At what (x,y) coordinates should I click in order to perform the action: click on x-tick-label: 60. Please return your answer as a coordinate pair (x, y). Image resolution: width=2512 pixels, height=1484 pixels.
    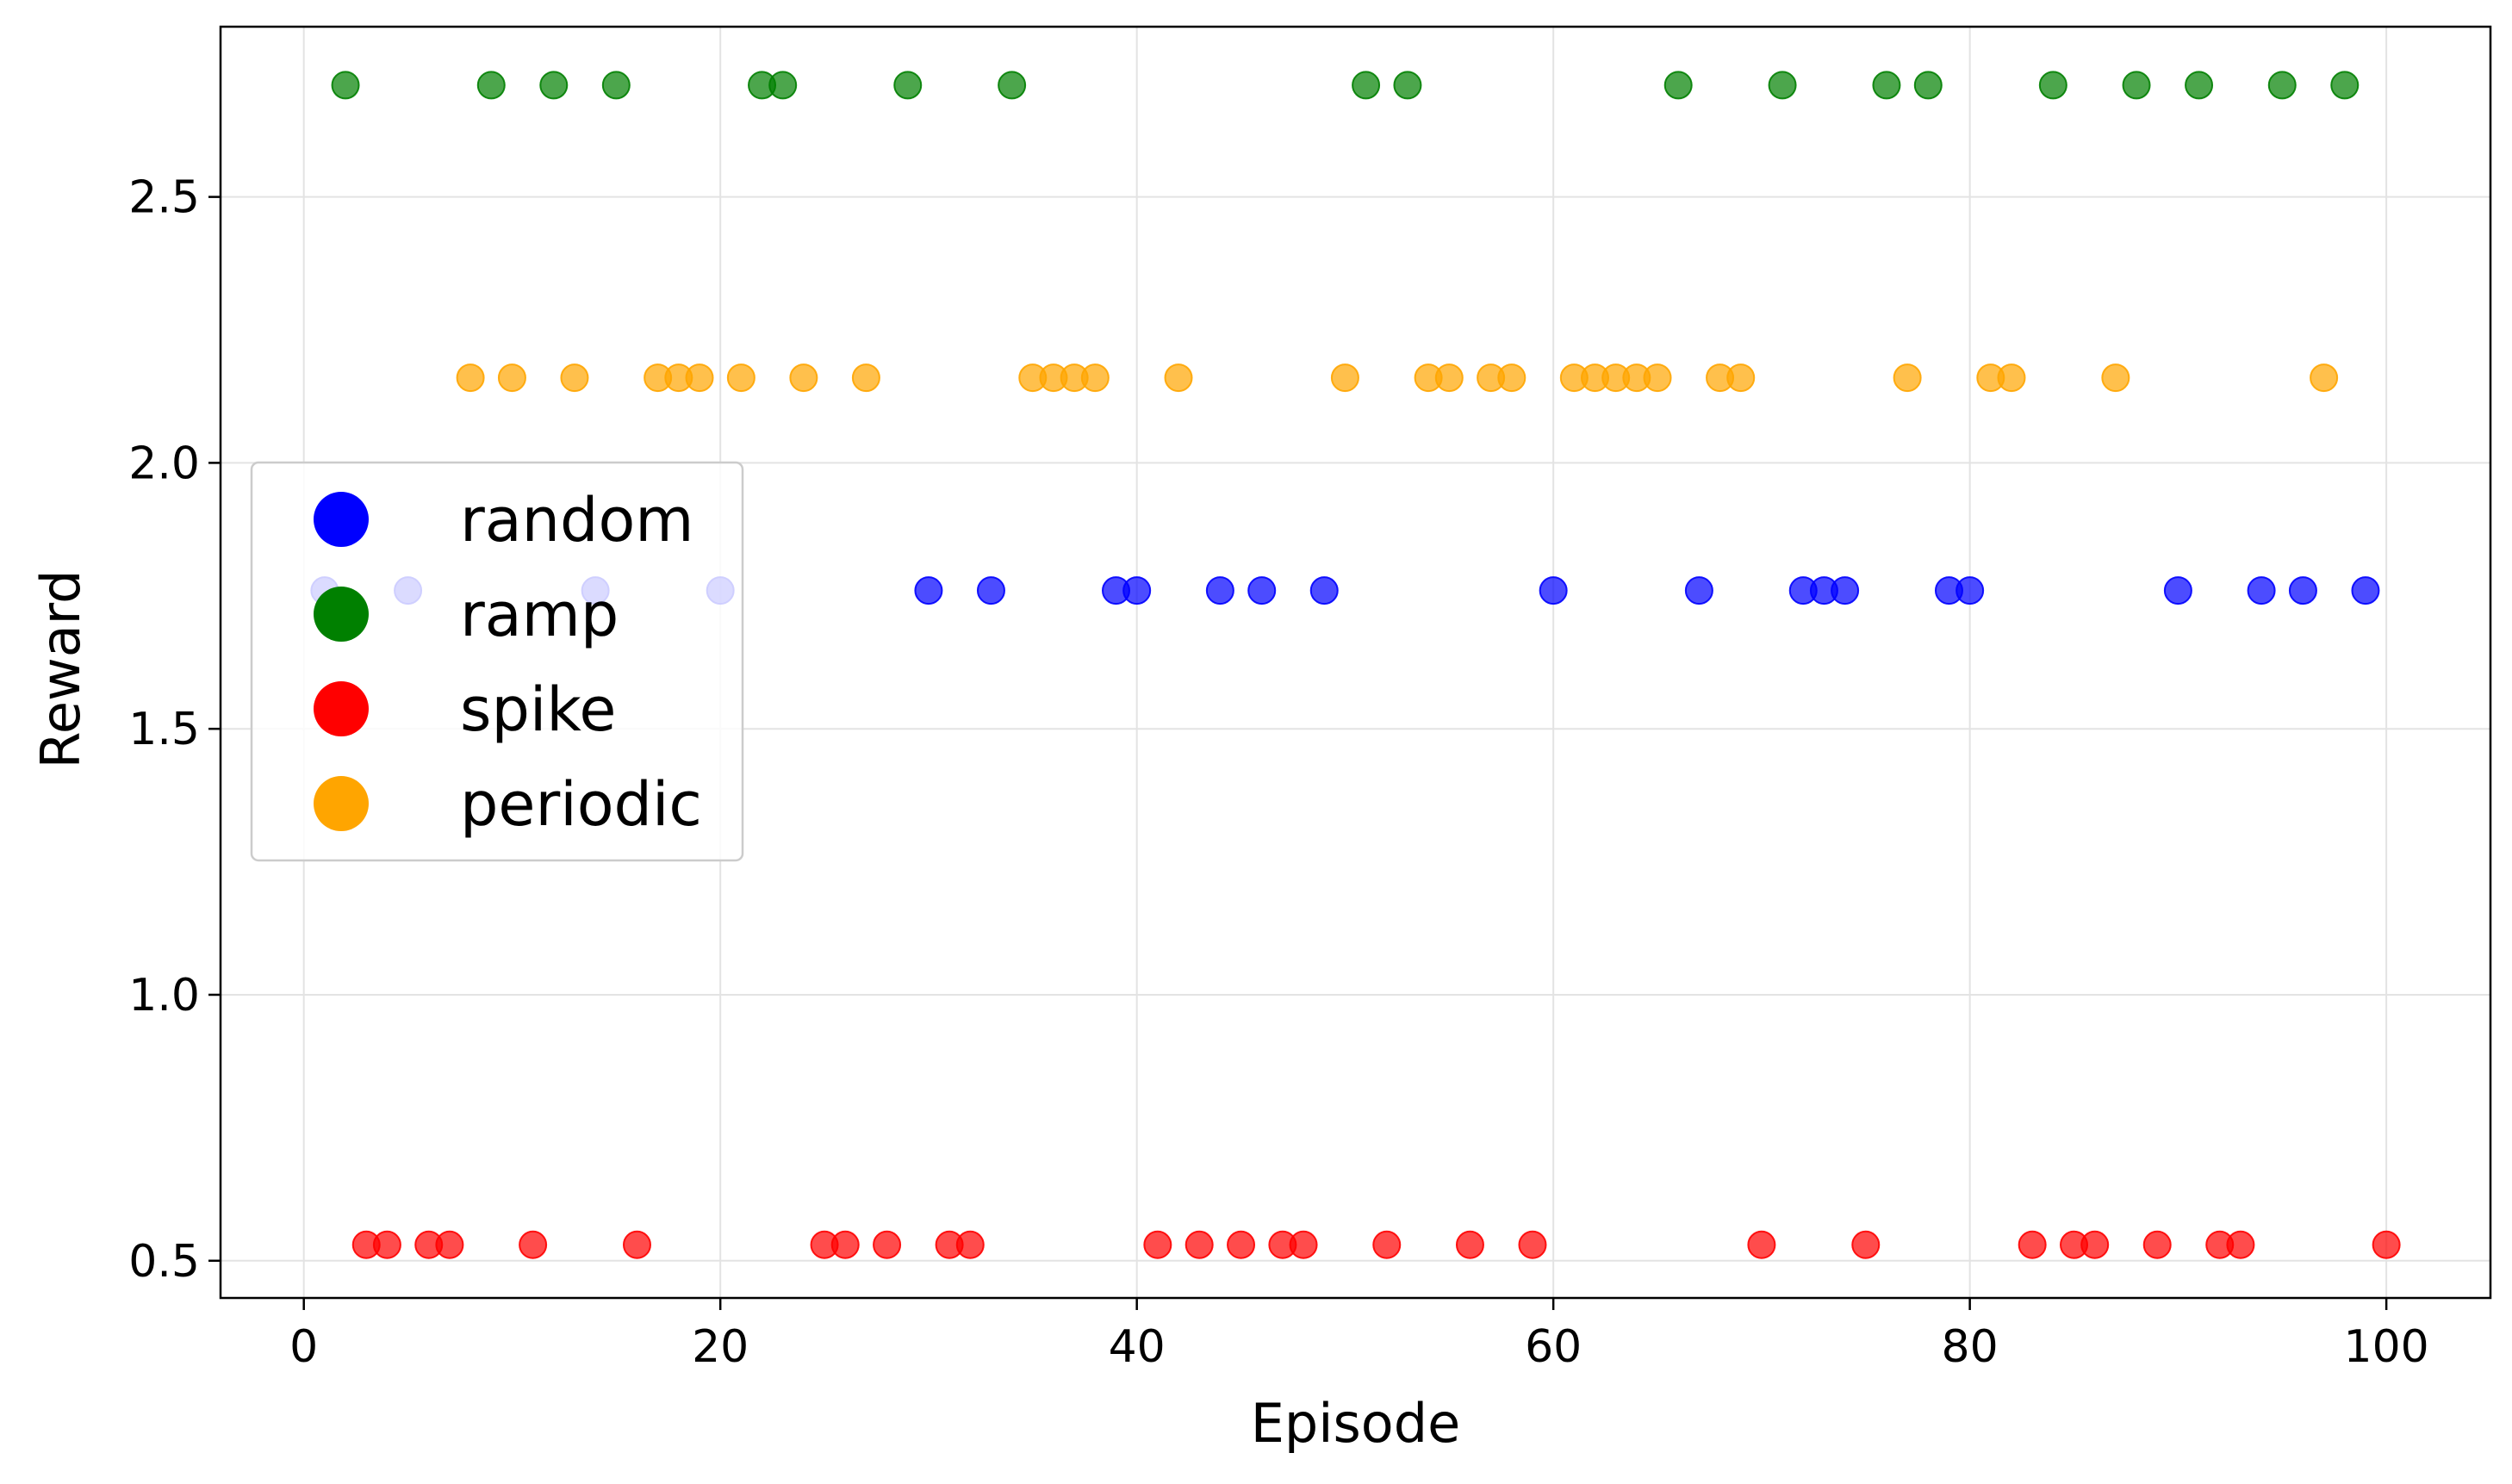
    Looking at the image, I should click on (1554, 1347).